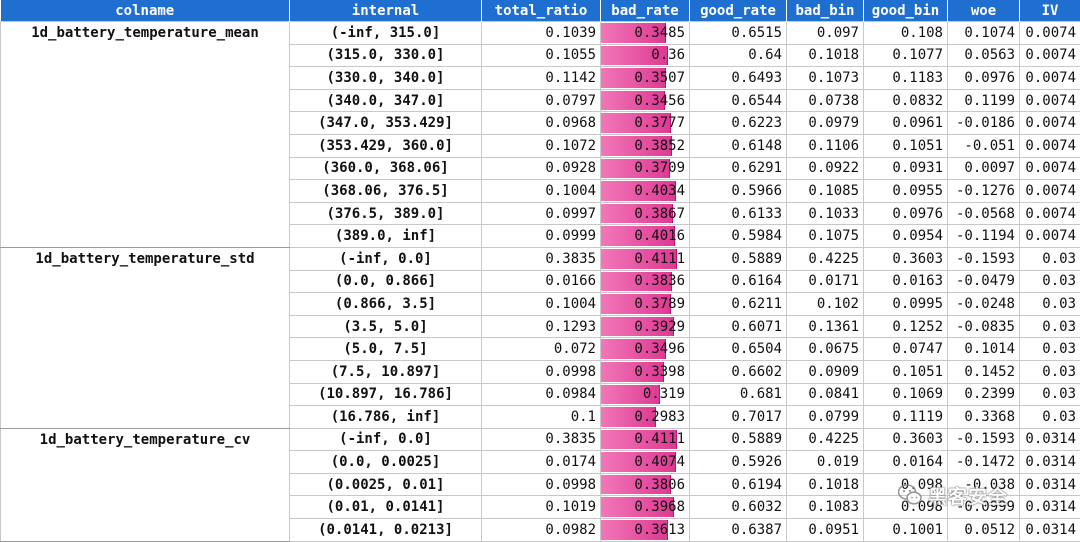  Describe the element at coordinates (906, 11) in the screenshot. I see `header-good-bin: good_bin` at that location.